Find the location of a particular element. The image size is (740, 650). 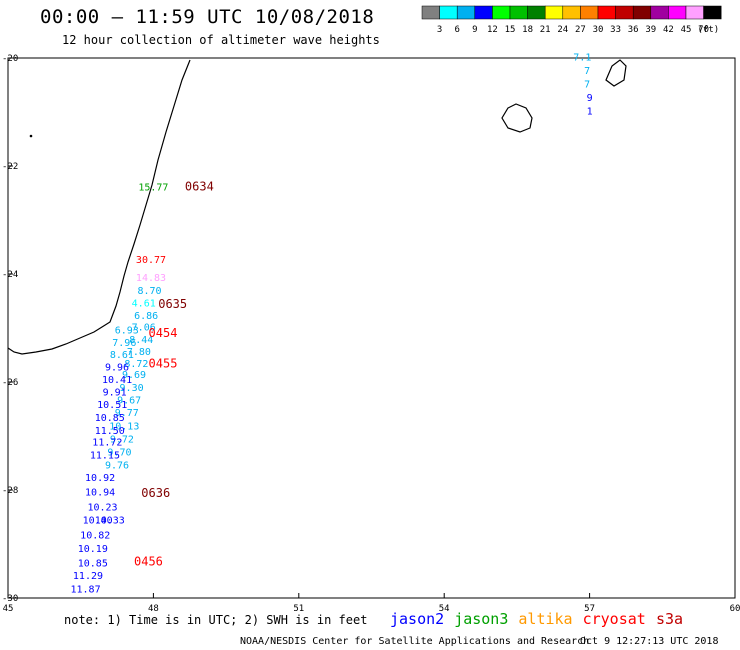

wave-height-label: 7.06 is located at coordinates (144, 328).